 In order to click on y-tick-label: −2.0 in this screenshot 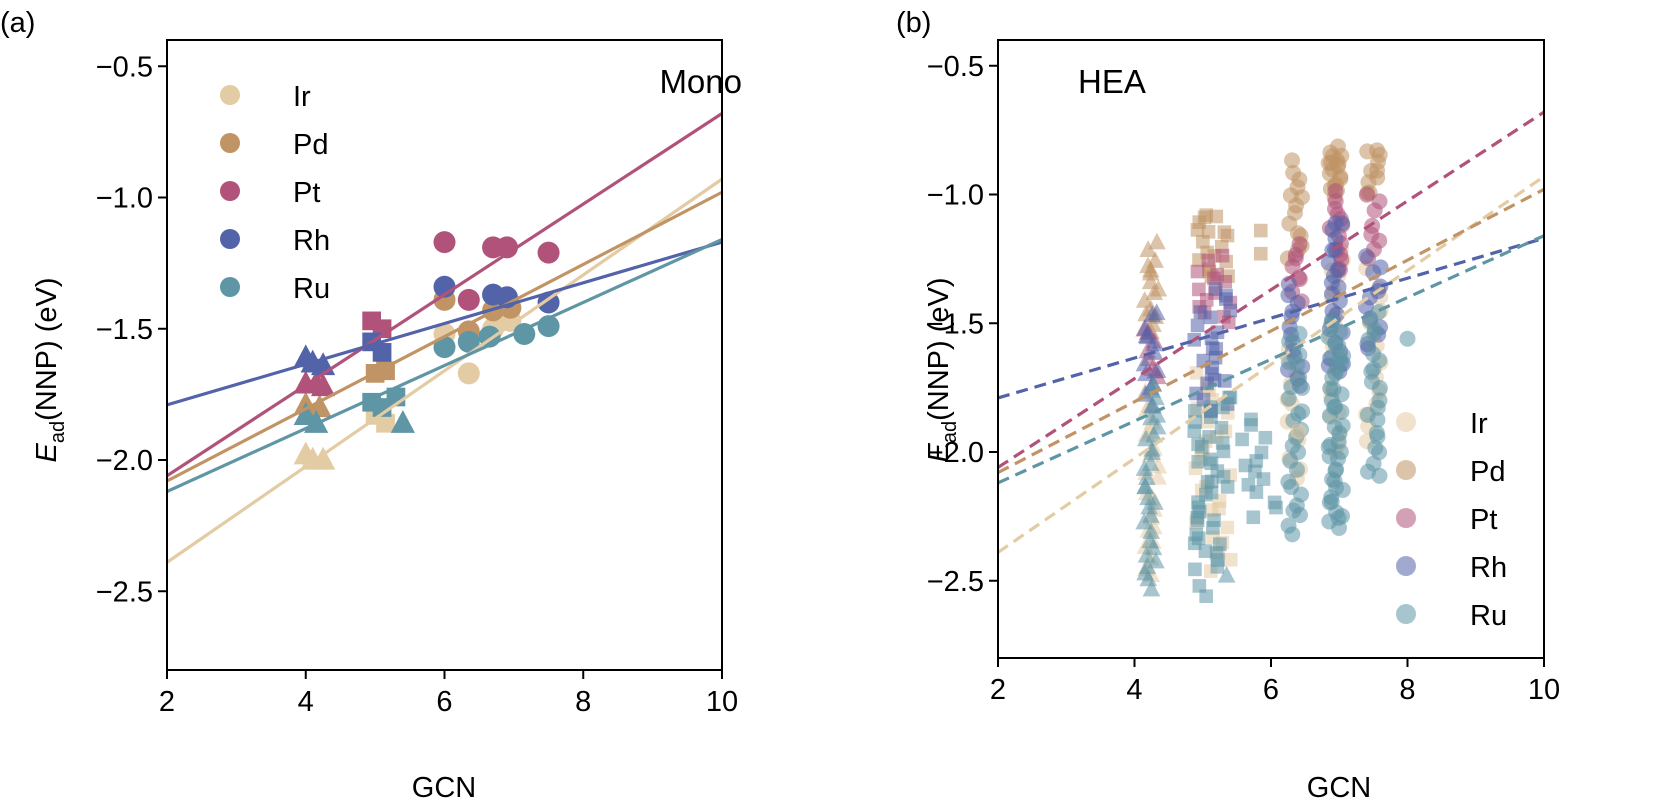, I will do `click(124, 461)`.